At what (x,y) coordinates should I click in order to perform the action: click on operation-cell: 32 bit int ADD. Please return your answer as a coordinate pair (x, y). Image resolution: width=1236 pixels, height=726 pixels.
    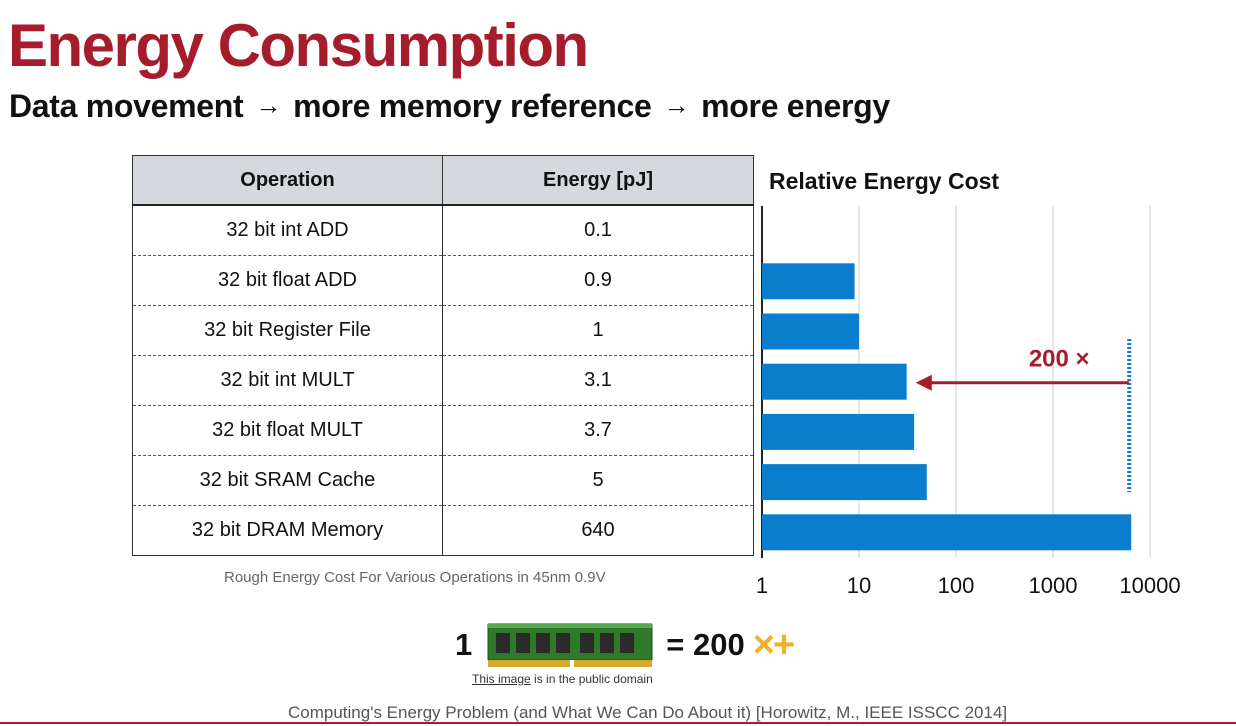
    Looking at the image, I should click on (287, 230).